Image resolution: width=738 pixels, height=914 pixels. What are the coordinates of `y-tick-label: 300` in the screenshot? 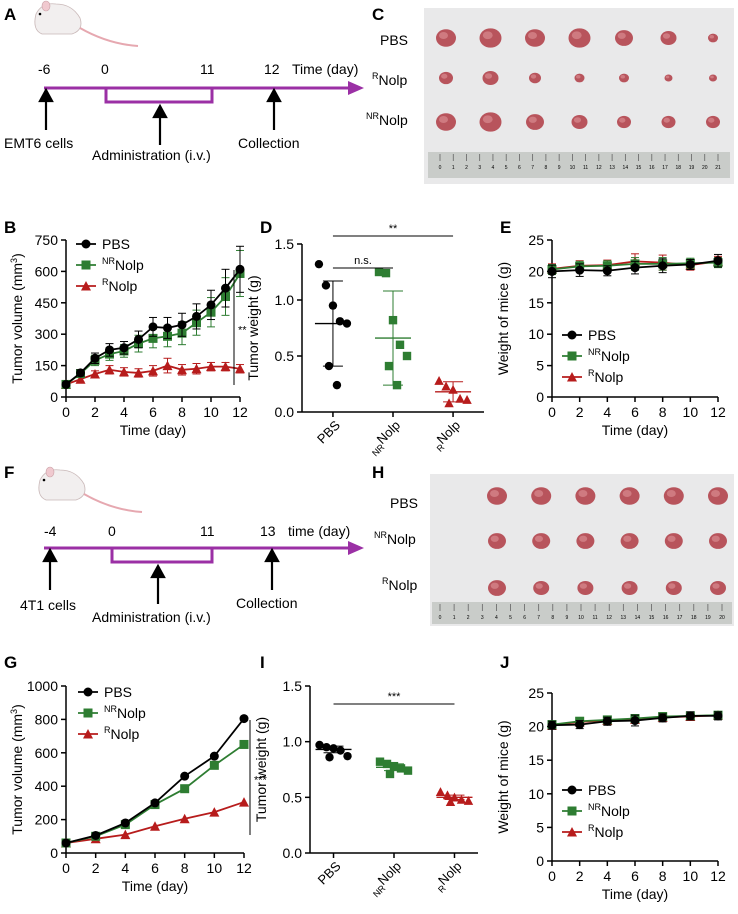 It's located at (47, 334).